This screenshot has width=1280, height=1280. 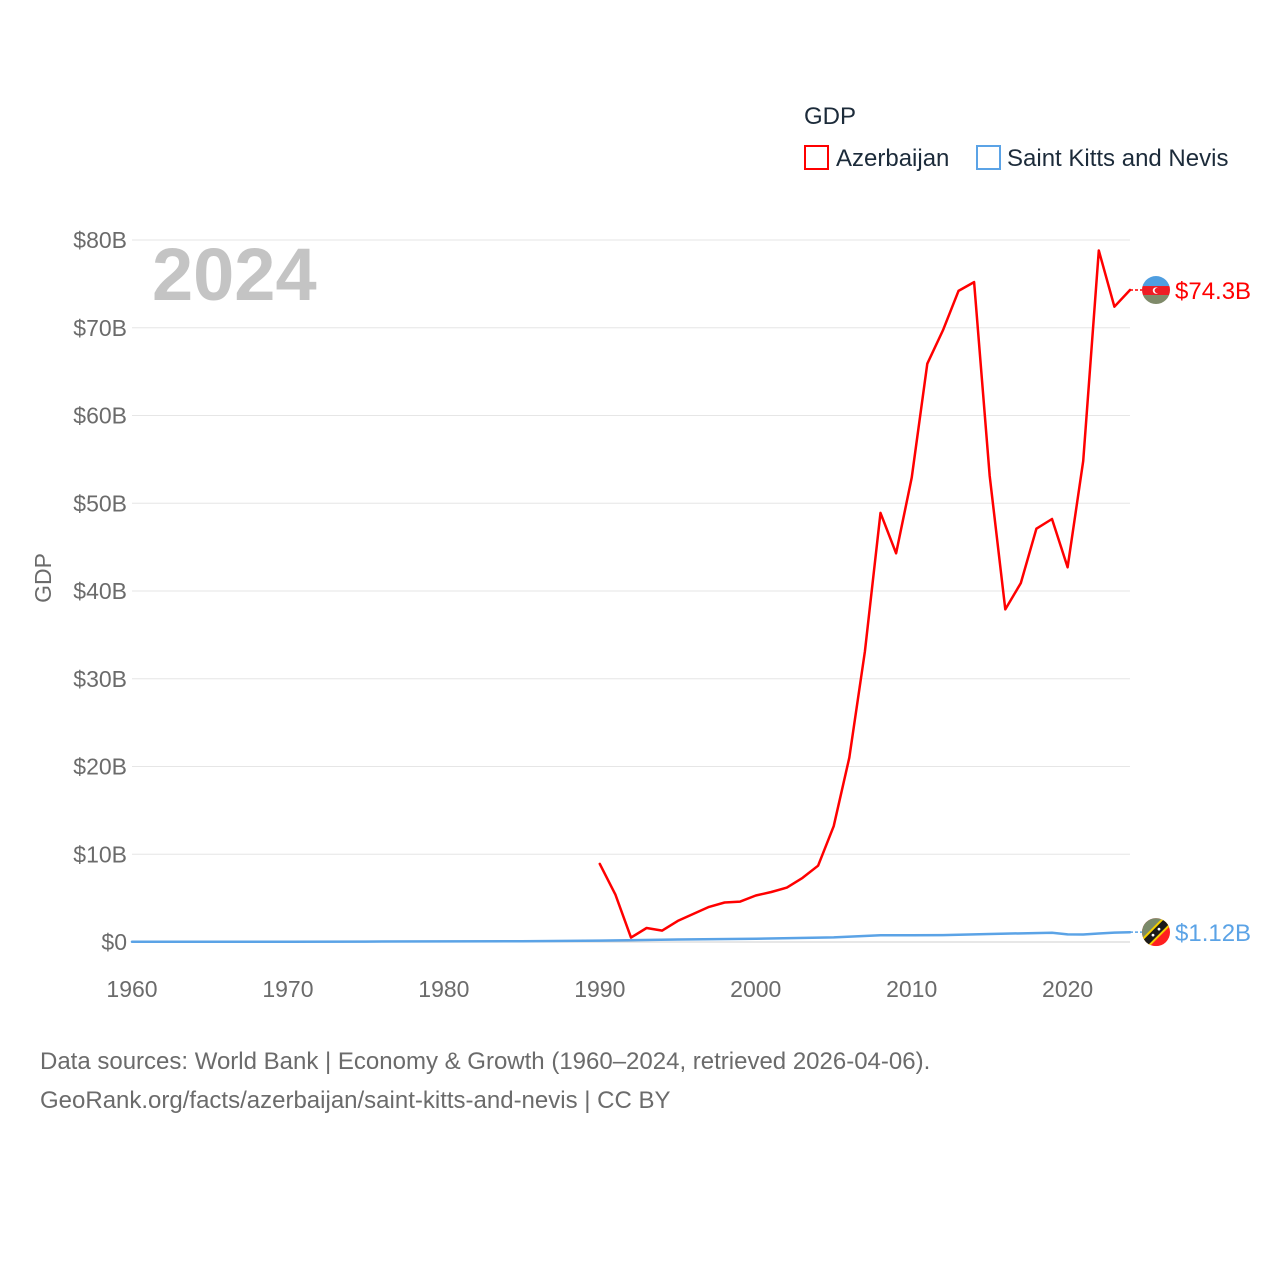 I want to click on legend-label-azerbaijan: Azerbaijan, so click(x=892, y=158).